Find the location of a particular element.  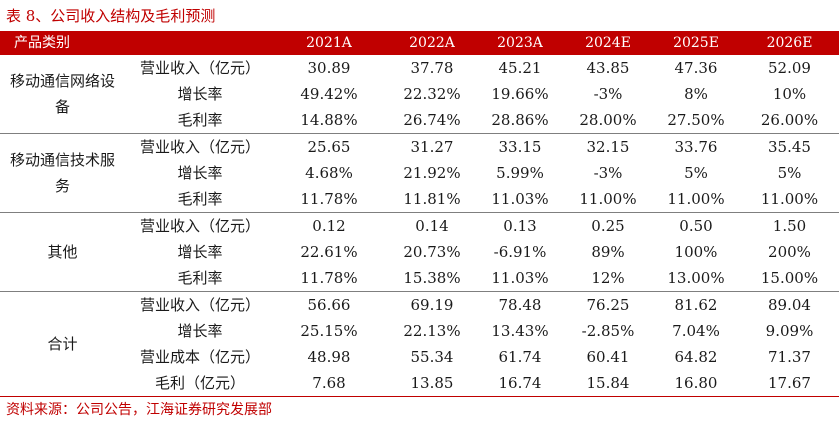

table-cell: 0.13 is located at coordinates (520, 226).